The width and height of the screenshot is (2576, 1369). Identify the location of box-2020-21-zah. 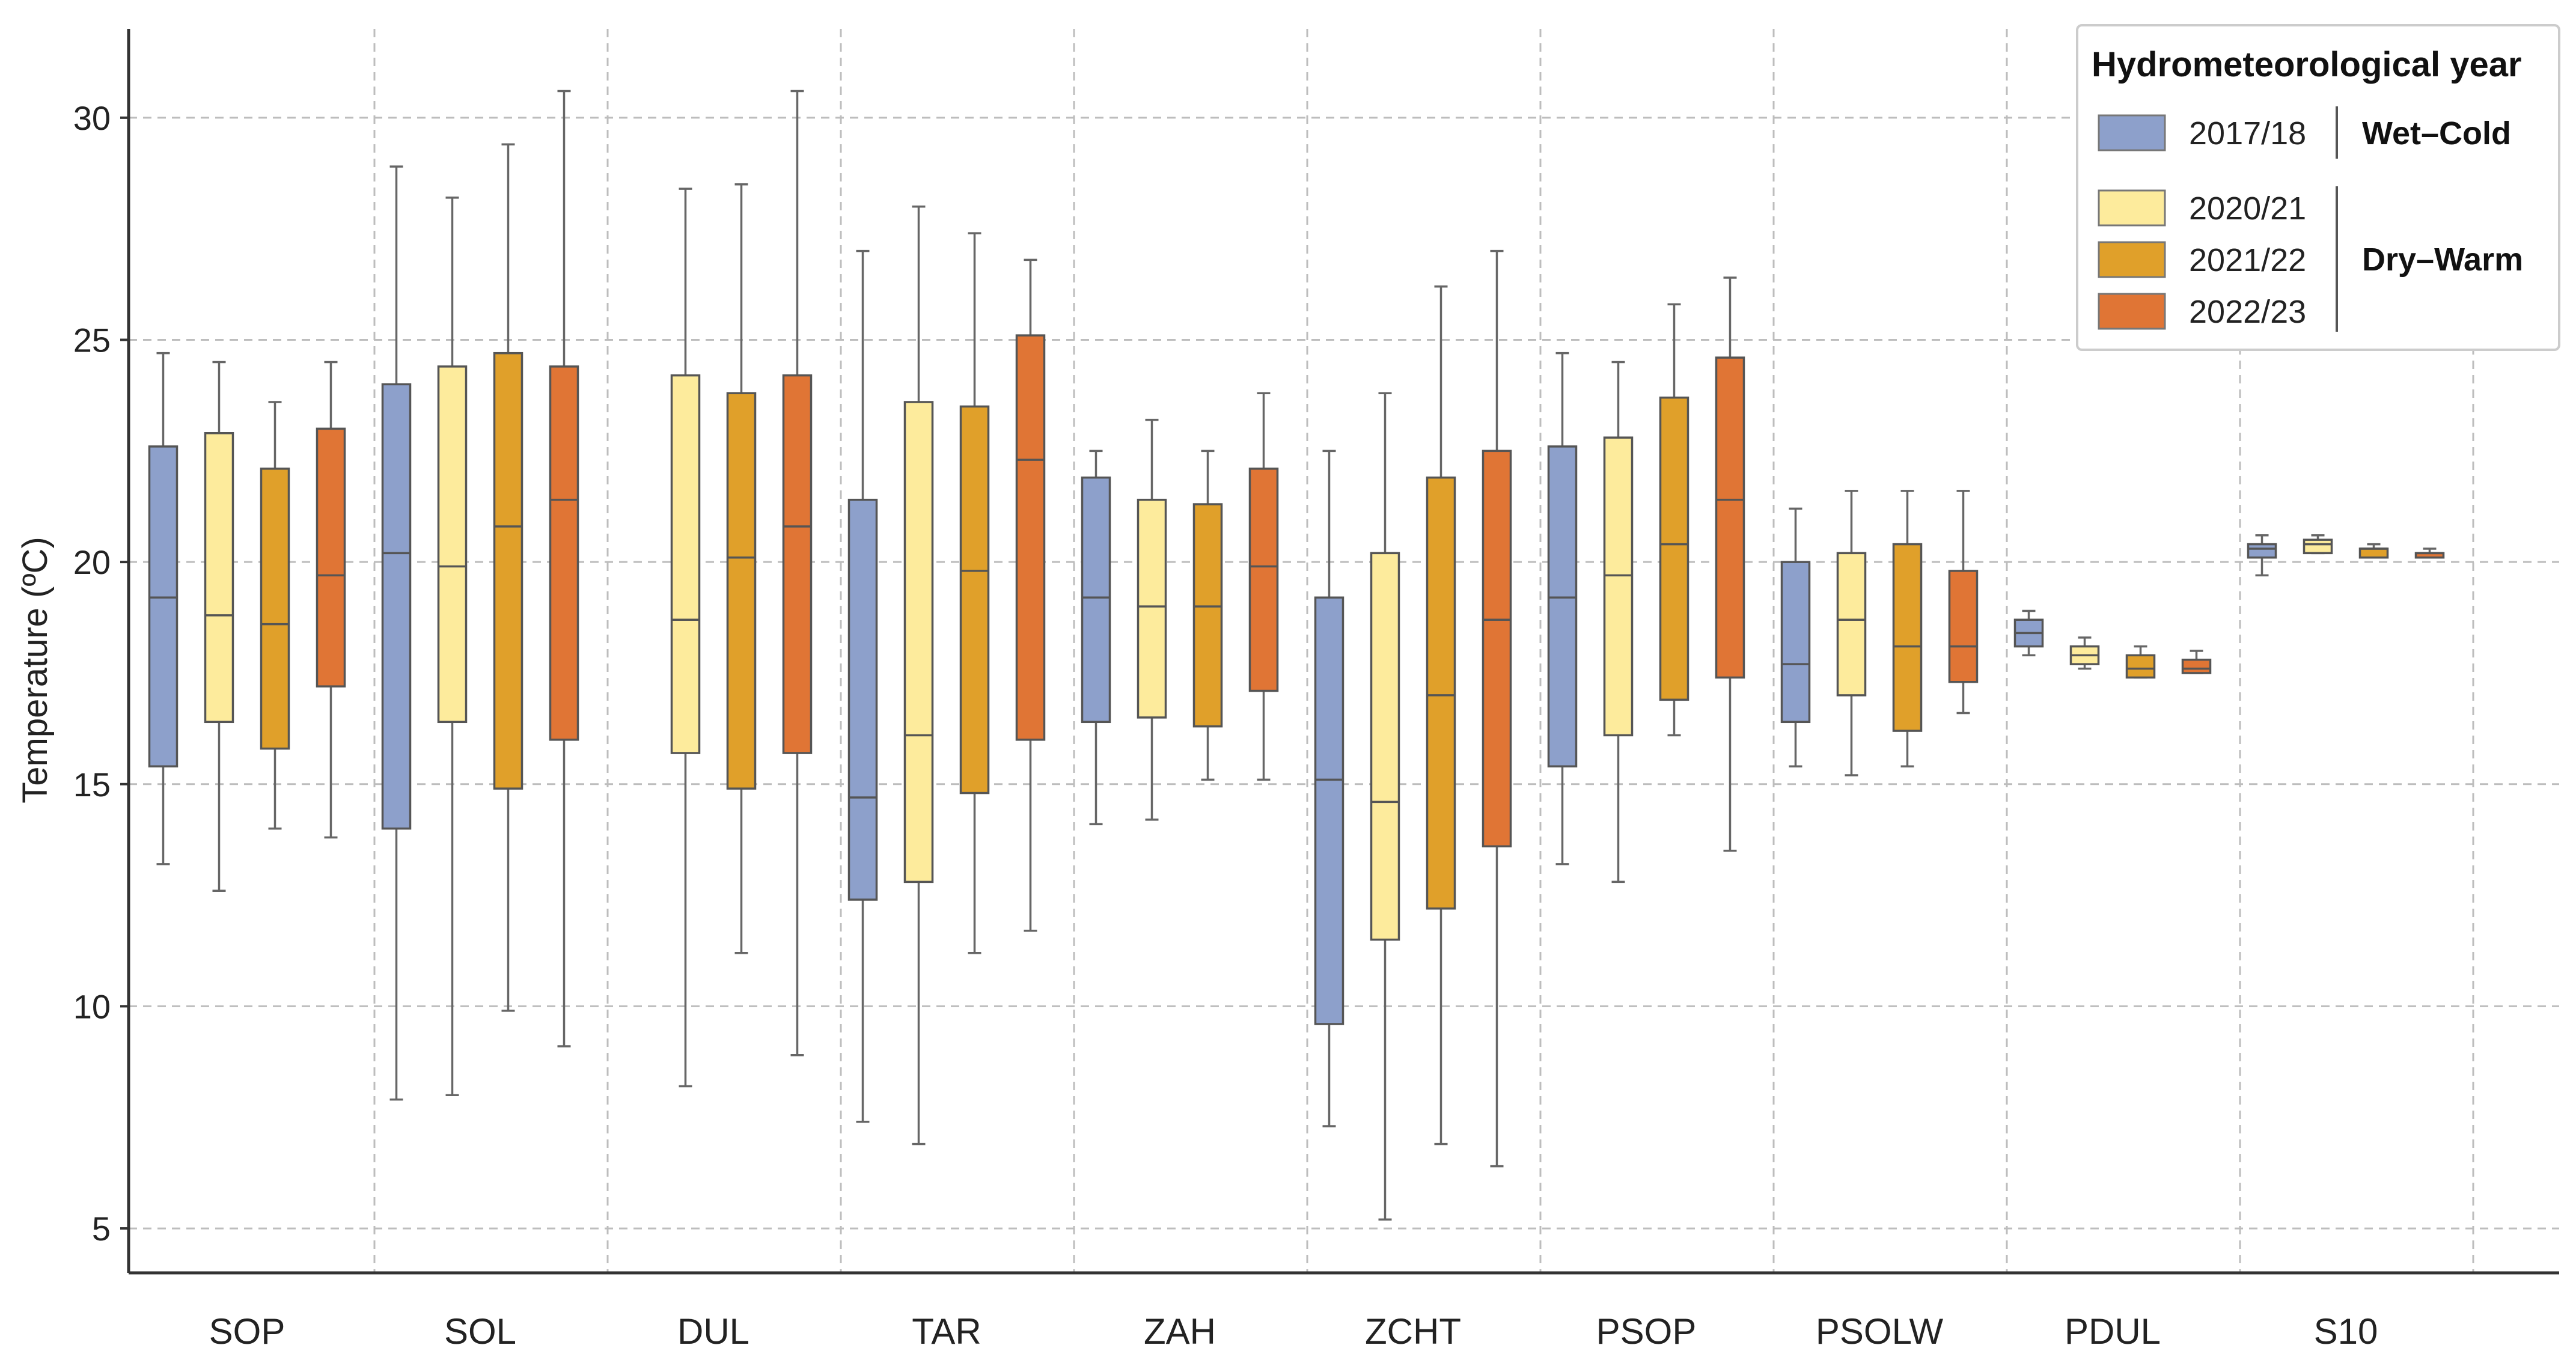
(1152, 619).